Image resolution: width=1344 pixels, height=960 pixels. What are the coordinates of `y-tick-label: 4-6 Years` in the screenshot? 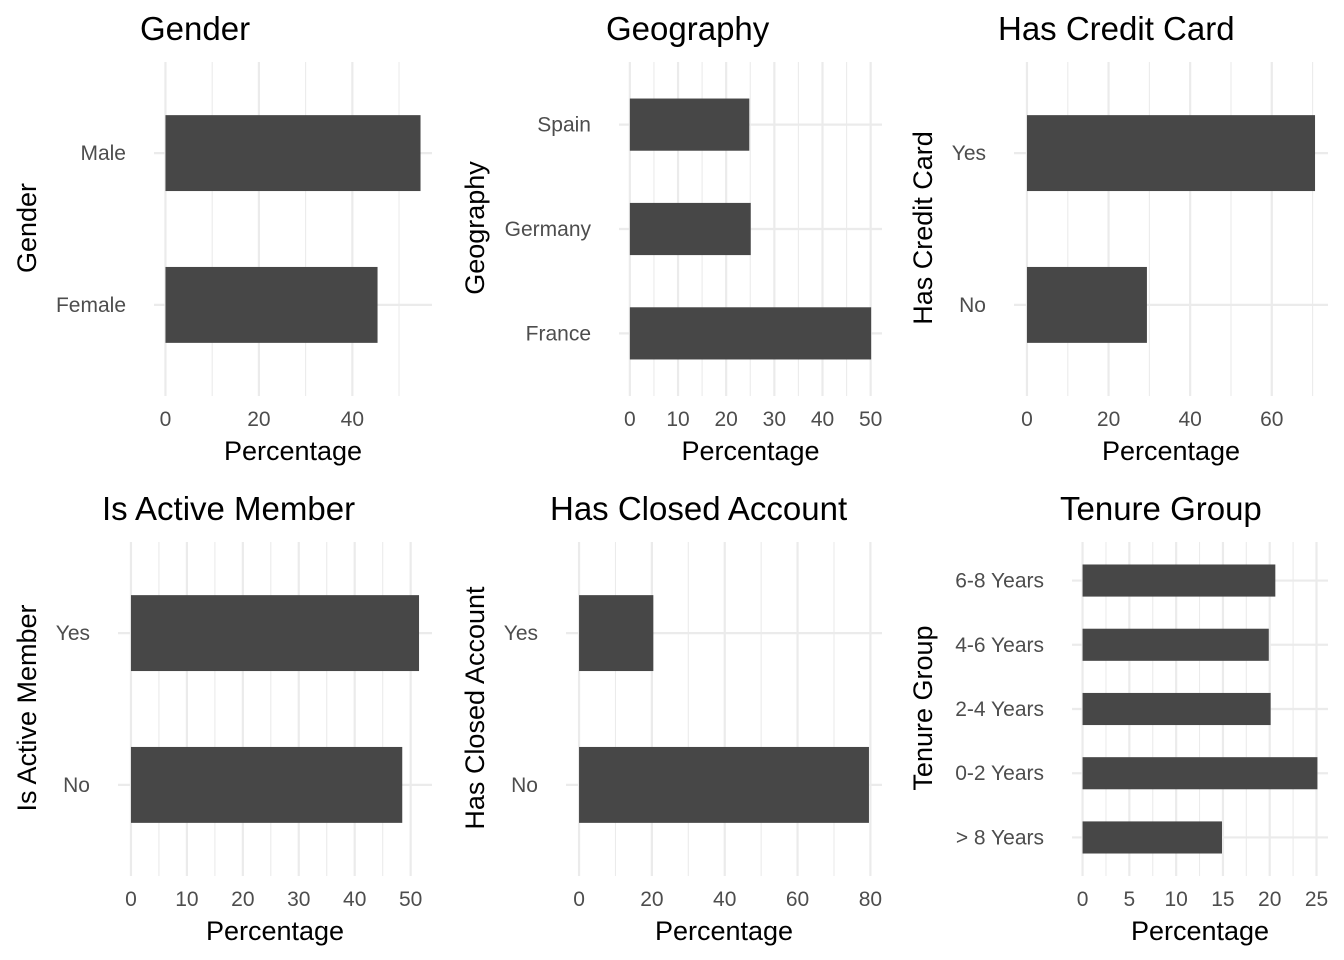 It's located at (999, 645).